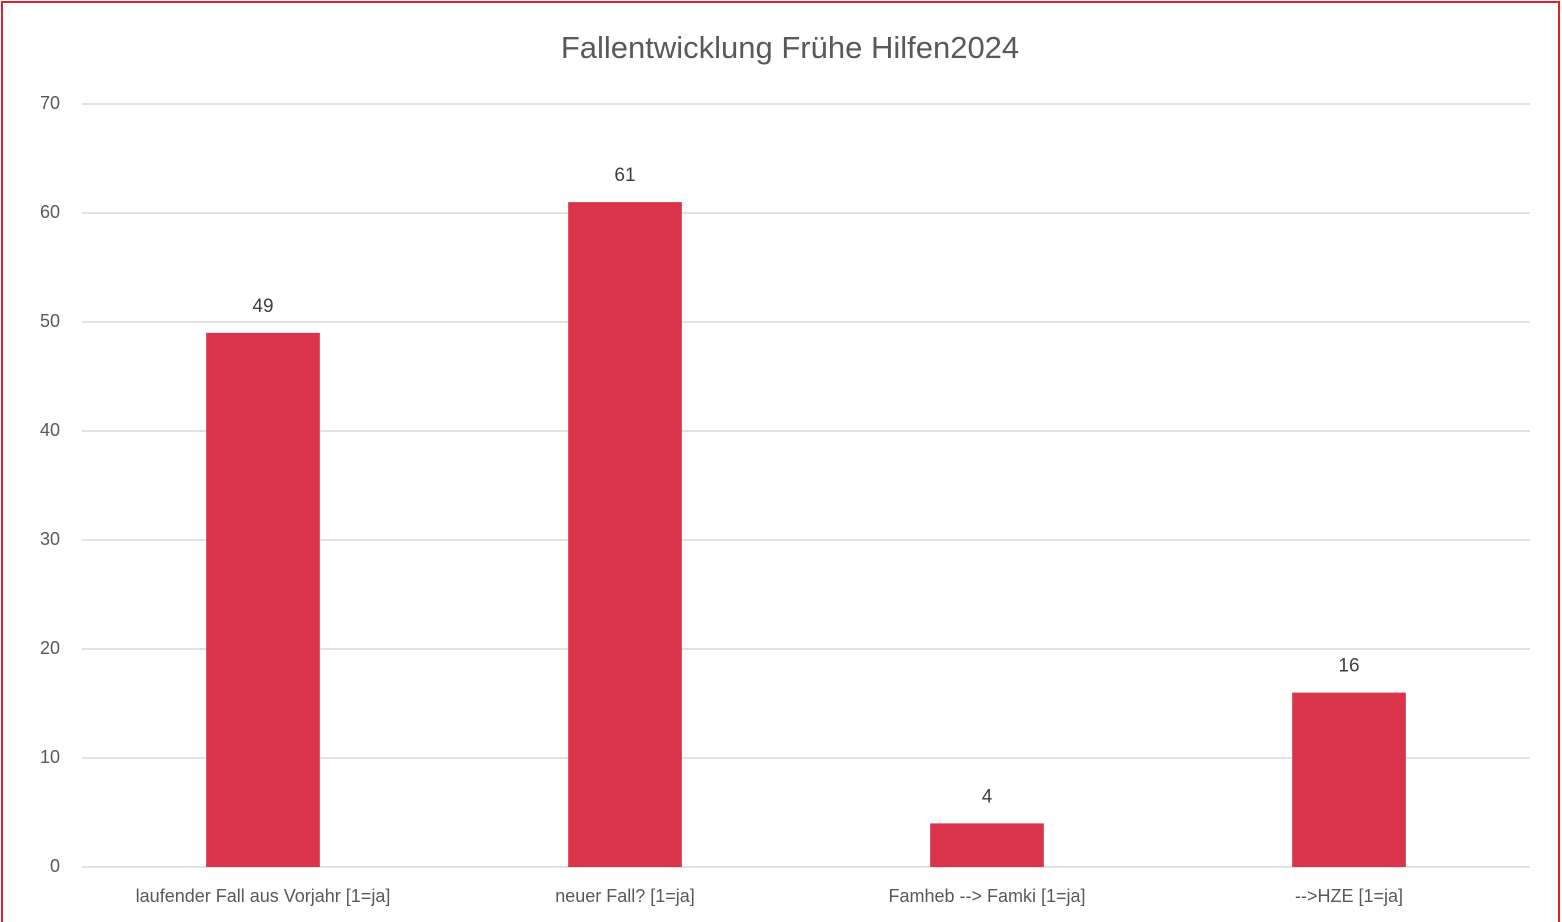 The width and height of the screenshot is (1562, 922). I want to click on y-tick-label: 40, so click(50, 430).